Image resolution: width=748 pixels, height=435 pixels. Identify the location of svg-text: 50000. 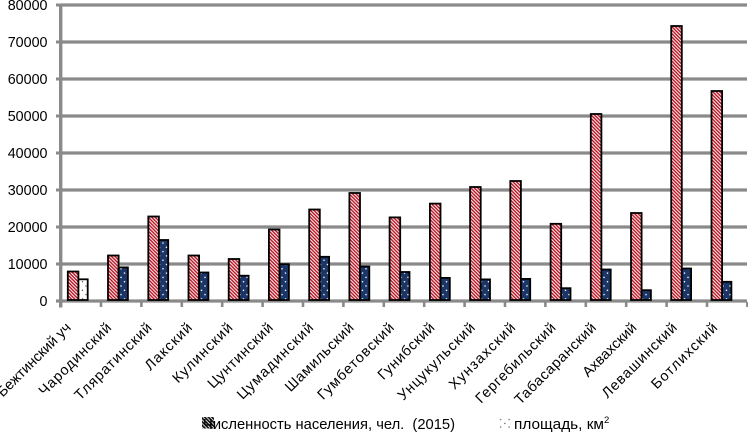
(28, 117).